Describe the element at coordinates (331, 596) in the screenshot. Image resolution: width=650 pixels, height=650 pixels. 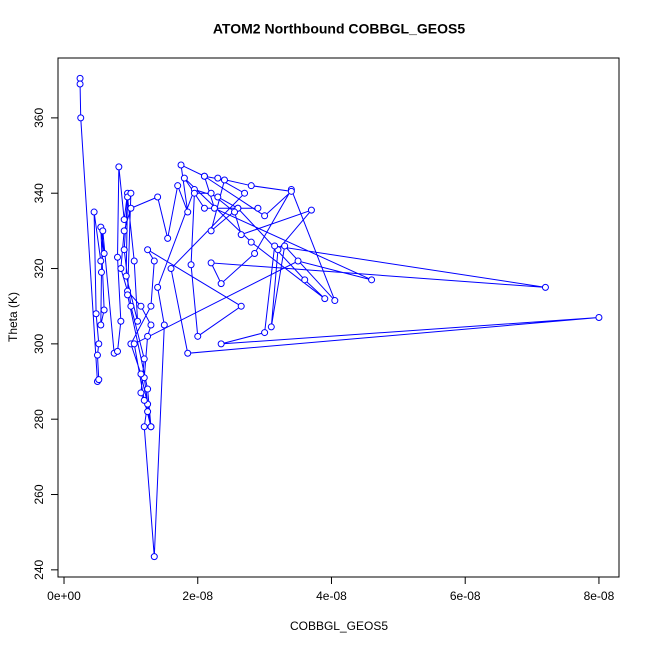
I see `x-tick-label: 4e-08` at that location.